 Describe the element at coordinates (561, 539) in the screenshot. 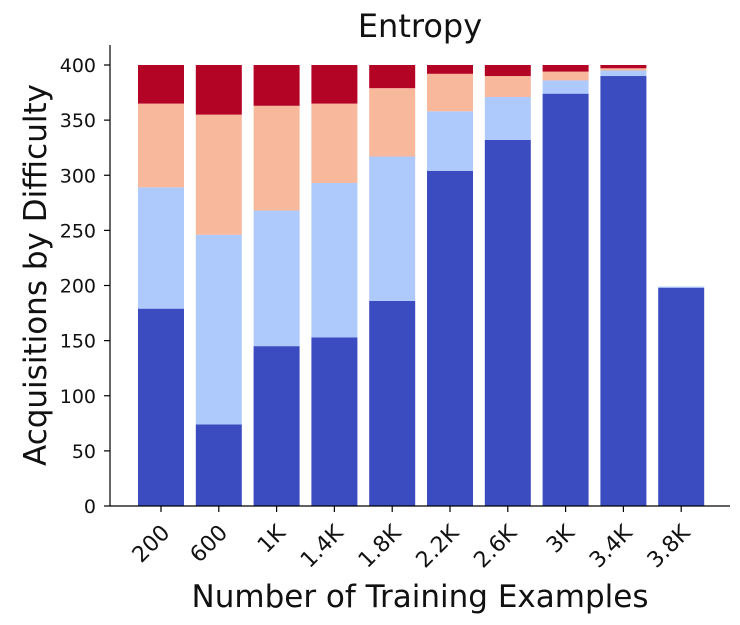

I see `x-tick-label: 3K` at that location.